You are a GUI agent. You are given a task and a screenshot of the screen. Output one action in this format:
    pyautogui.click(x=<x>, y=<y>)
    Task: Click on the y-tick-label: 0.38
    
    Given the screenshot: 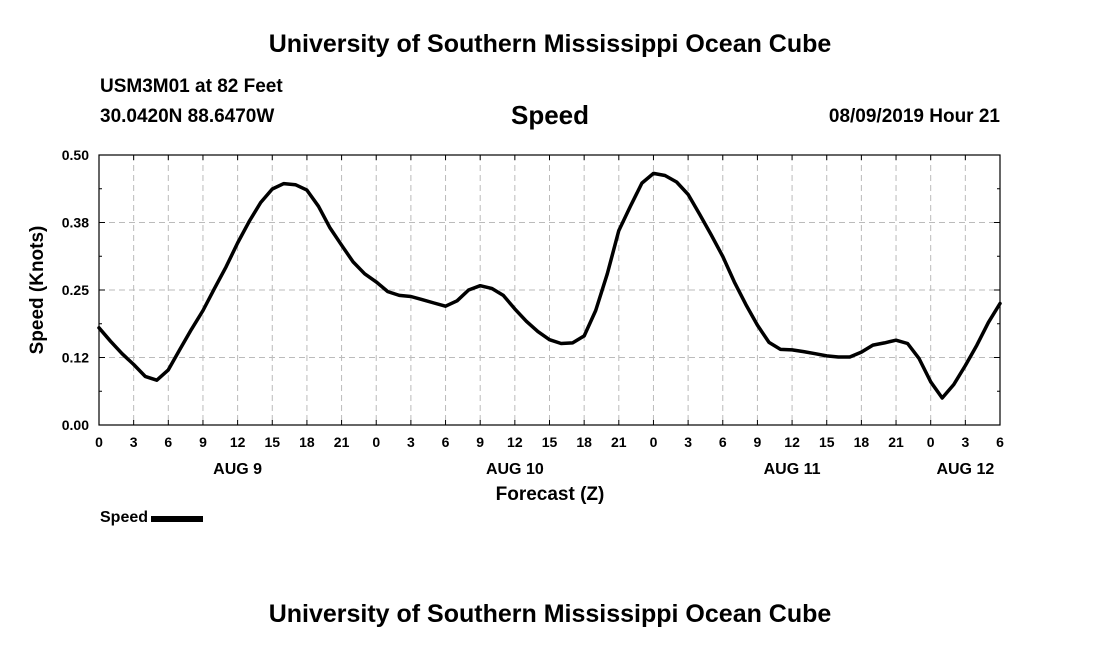 What is the action you would take?
    pyautogui.click(x=75, y=223)
    